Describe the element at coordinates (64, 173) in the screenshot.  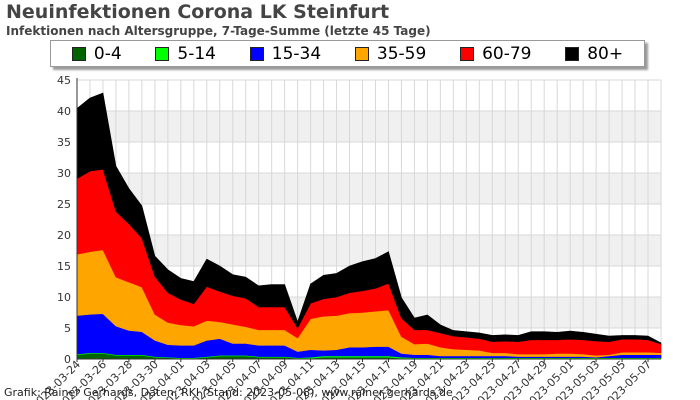
I see `y-tick-label: 30` at that location.